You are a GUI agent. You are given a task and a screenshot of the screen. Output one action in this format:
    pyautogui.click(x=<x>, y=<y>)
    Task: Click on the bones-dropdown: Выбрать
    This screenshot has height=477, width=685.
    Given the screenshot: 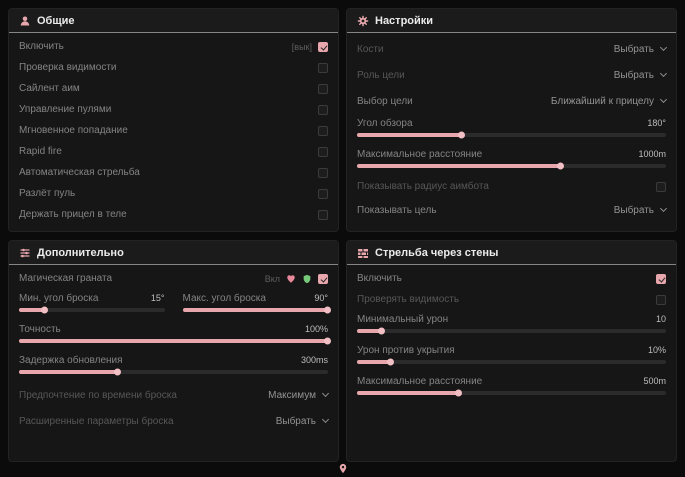 What is the action you would take?
    pyautogui.click(x=640, y=49)
    